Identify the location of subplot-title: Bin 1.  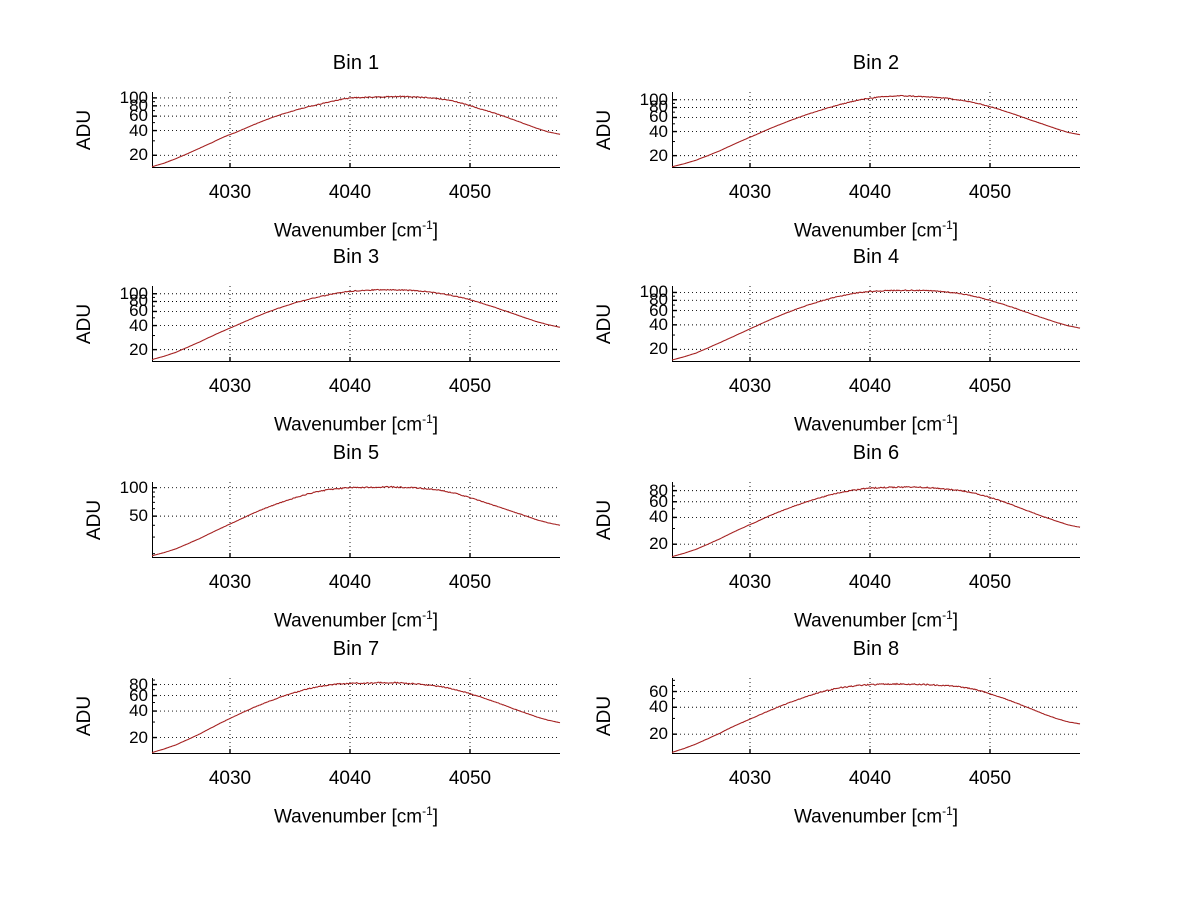
(356, 63).